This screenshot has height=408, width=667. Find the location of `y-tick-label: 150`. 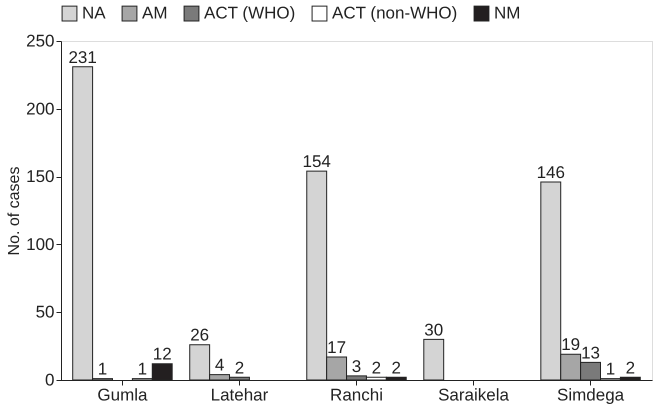

y-tick-label: 150 is located at coordinates (40, 176).